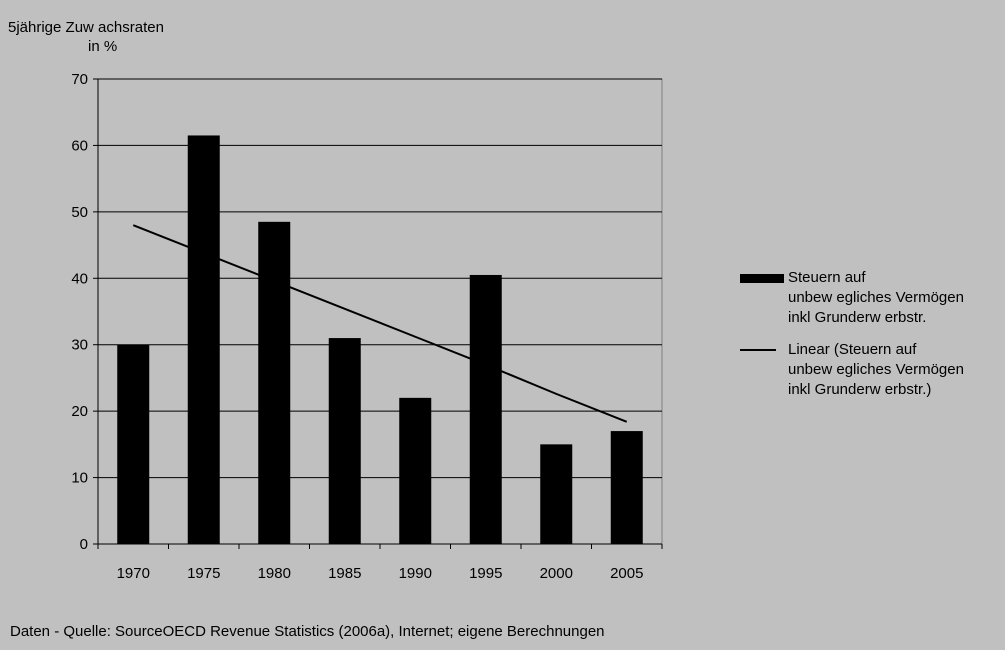 The width and height of the screenshot is (1006, 651). Describe the element at coordinates (133, 573) in the screenshot. I see `x-tick-label: 1970` at that location.